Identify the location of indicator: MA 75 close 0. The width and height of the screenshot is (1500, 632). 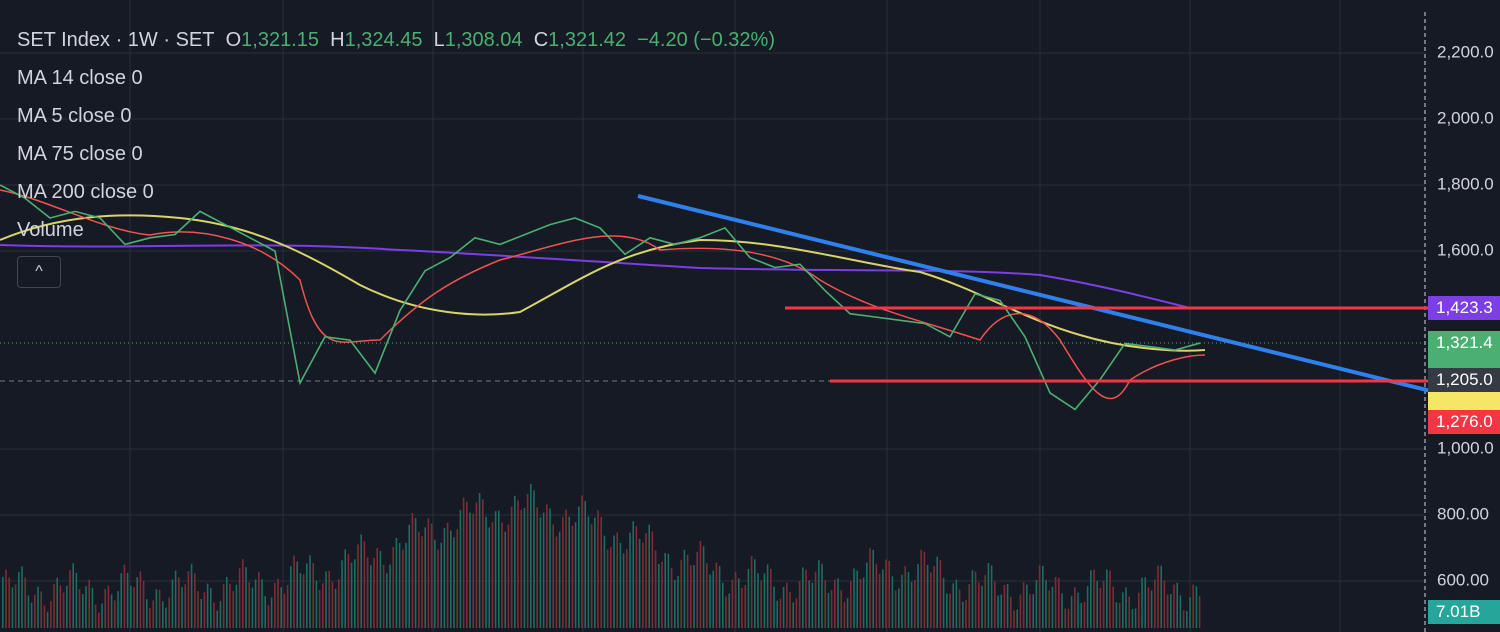
(80, 154).